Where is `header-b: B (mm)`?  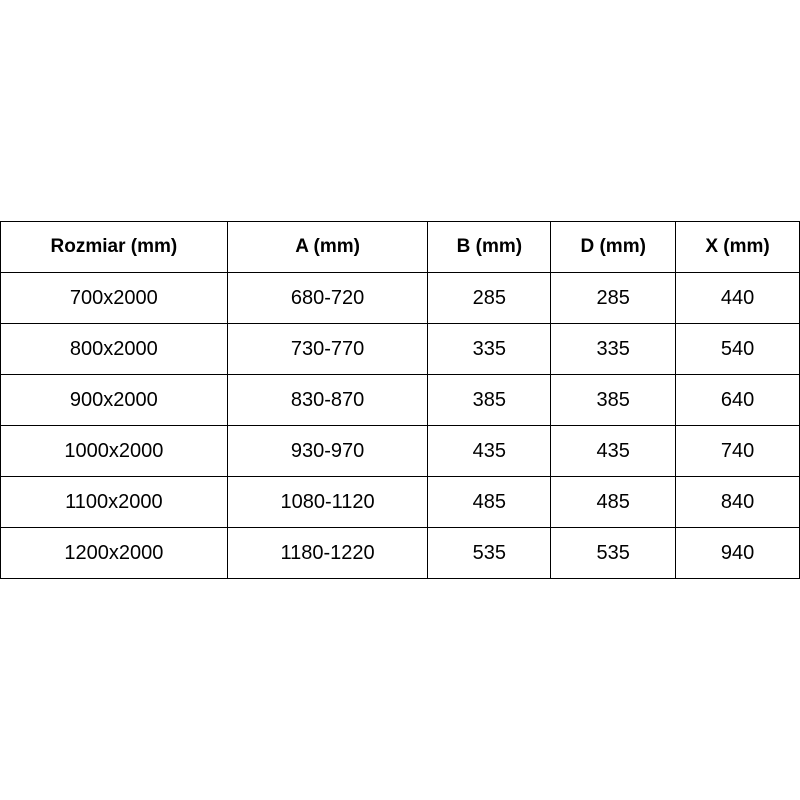
header-b: B (mm) is located at coordinates (489, 247).